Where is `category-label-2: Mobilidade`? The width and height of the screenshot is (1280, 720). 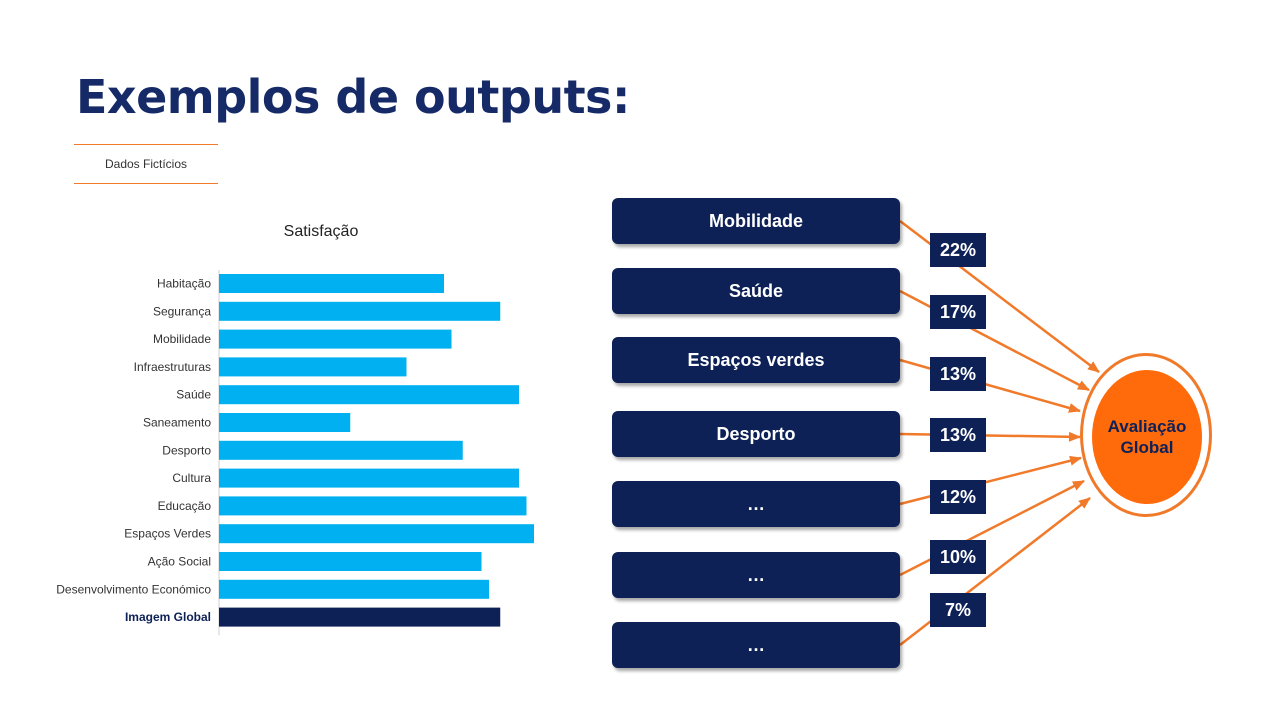
category-label-2: Mobilidade is located at coordinates (182, 339).